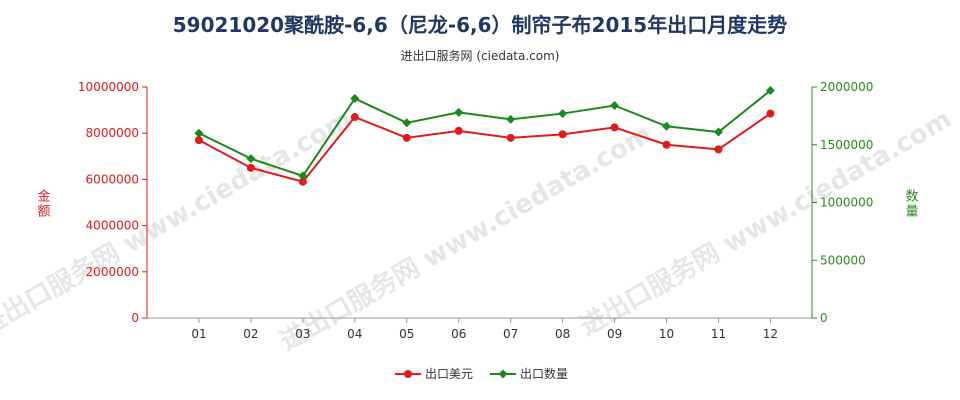 This screenshot has height=400, width=960. Describe the element at coordinates (718, 334) in the screenshot. I see `x-tick-label: 11` at that location.